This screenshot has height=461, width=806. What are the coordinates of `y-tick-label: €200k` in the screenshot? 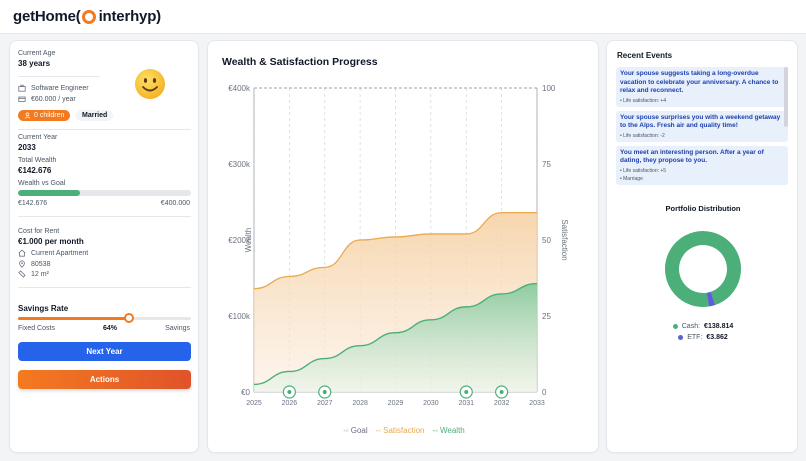 It's located at (239, 240).